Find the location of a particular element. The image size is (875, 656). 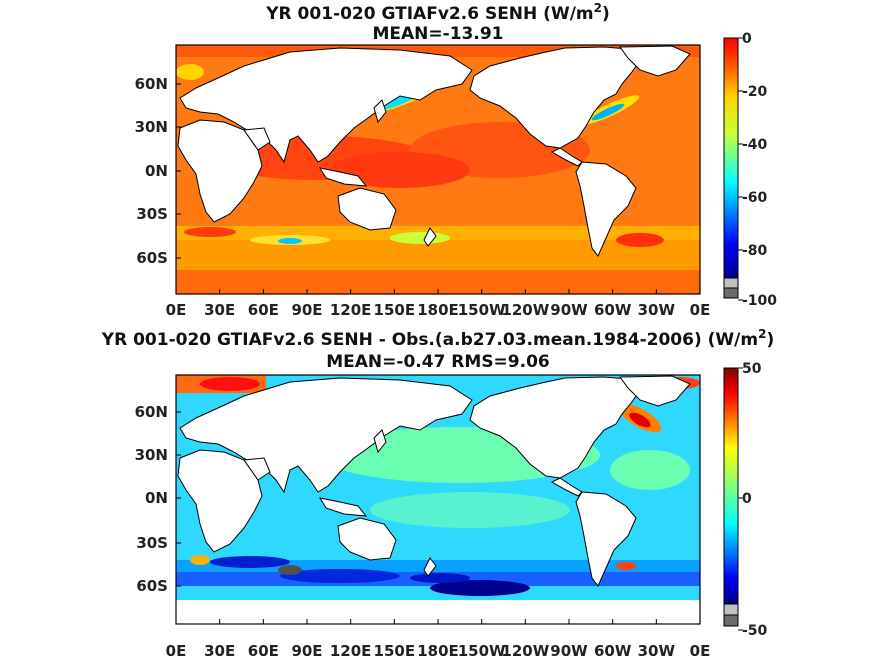

colorbar-tick-label: -50 is located at coordinates (755, 631).